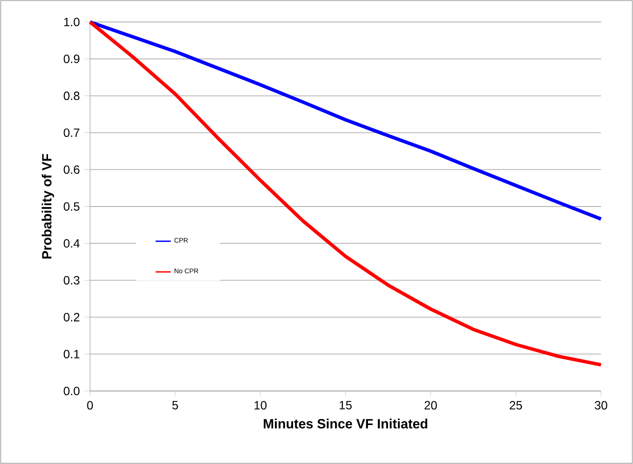  I want to click on y-tick-label: 0.1, so click(72, 354).